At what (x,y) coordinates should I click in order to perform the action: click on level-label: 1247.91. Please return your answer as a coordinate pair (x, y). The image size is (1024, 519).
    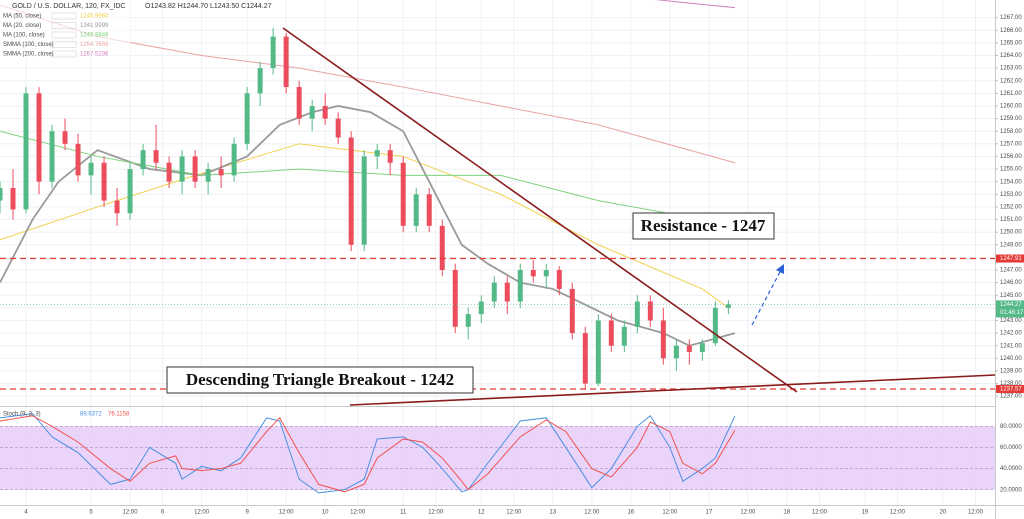
    Looking at the image, I should click on (1011, 259).